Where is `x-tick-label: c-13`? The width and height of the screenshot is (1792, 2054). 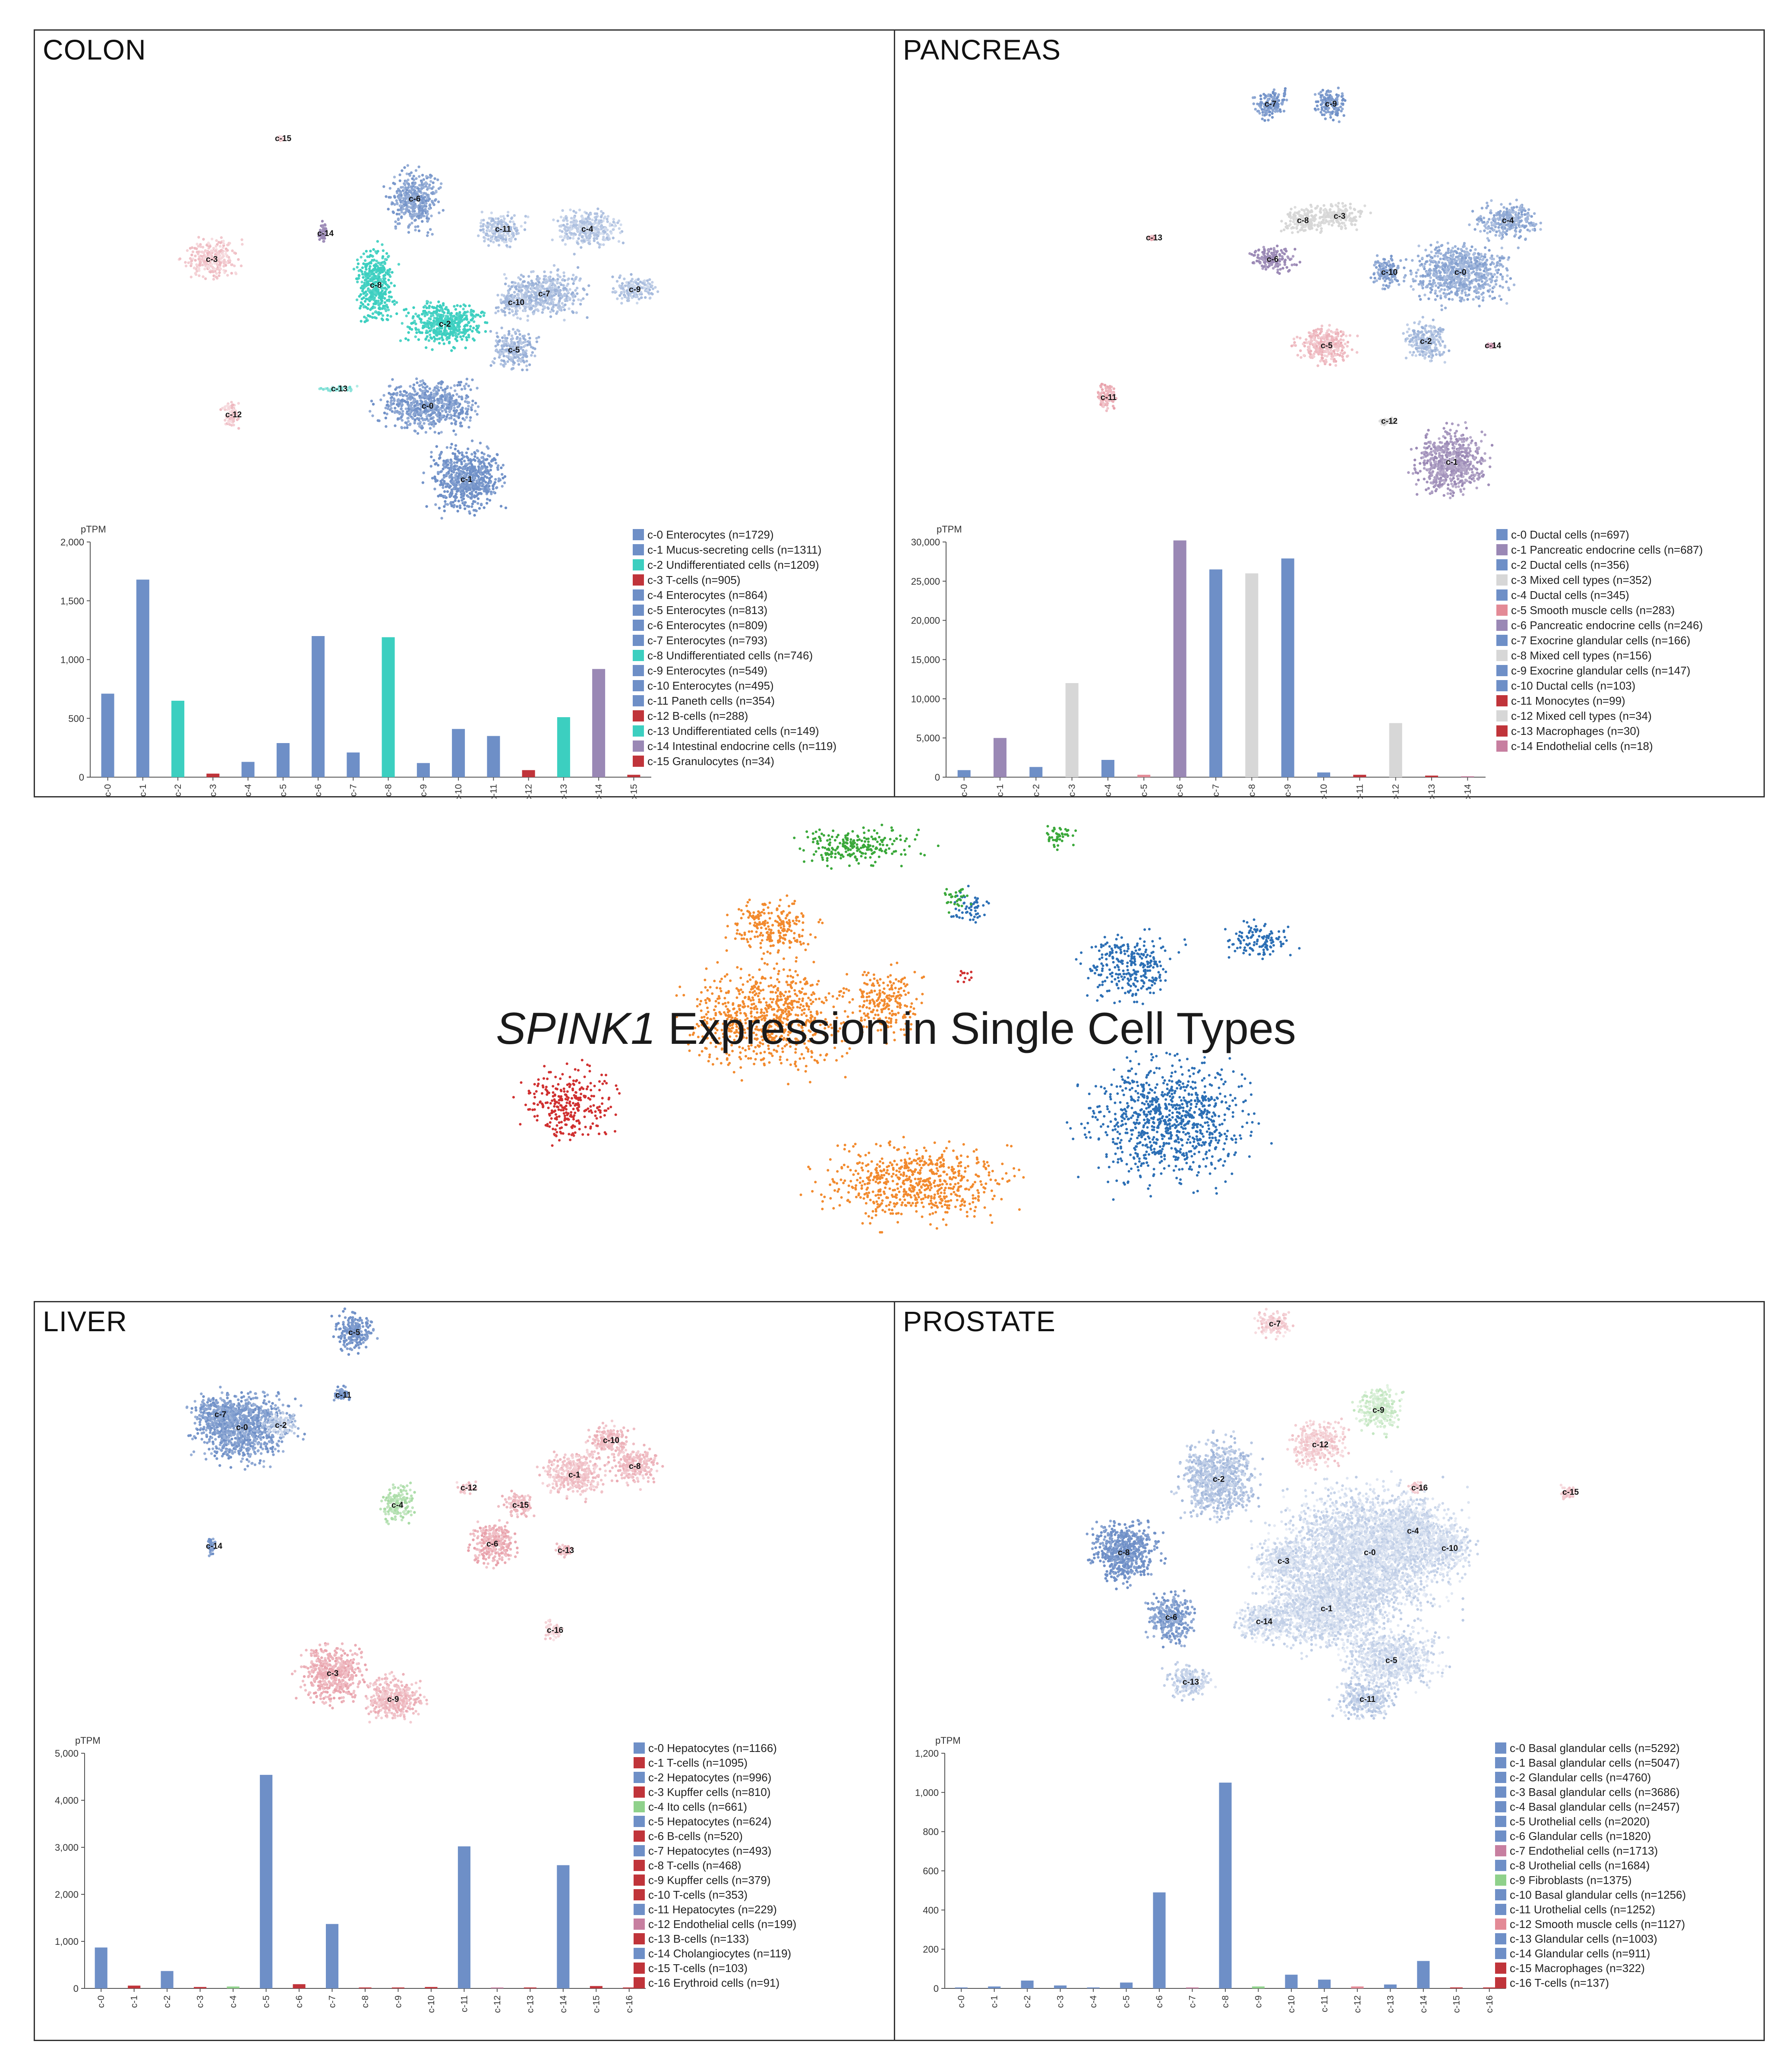
x-tick-label: c-13 is located at coordinates (564, 792).